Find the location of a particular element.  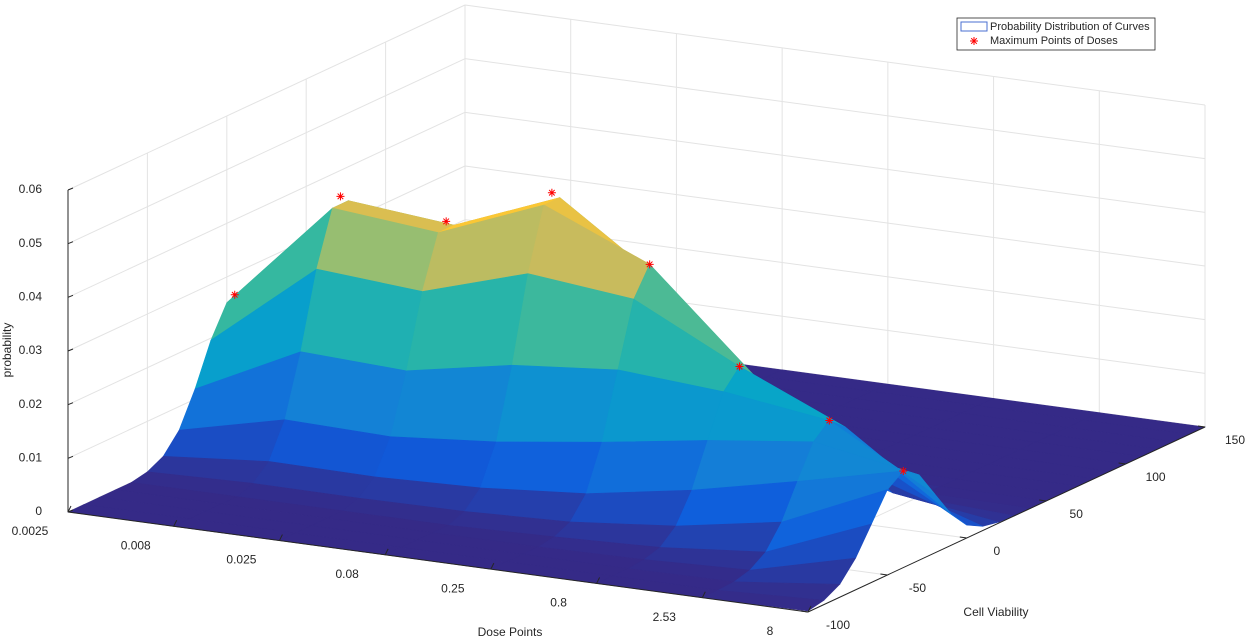

legend-label: Probability Distribution of Curves is located at coordinates (1070, 27).